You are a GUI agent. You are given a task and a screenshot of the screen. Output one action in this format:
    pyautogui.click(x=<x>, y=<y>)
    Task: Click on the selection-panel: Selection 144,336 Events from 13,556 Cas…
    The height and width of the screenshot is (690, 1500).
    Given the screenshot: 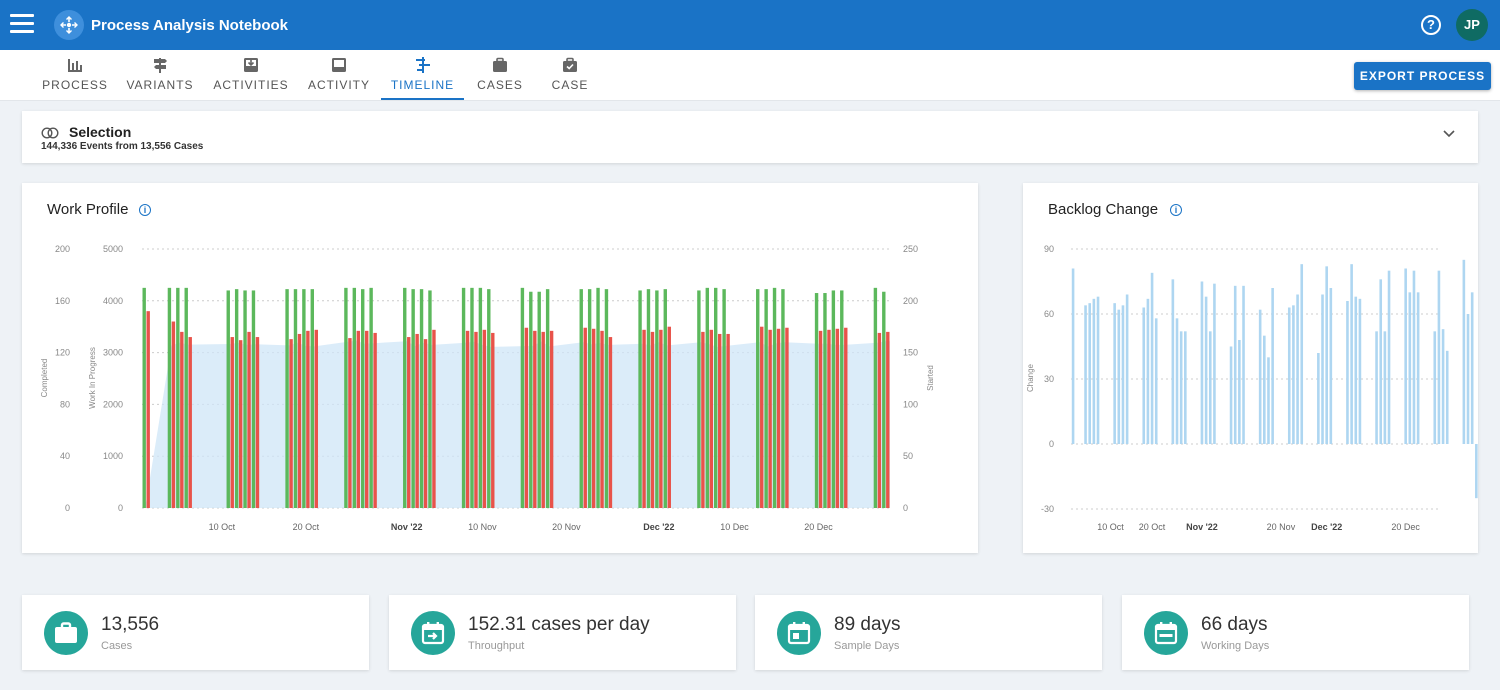 What is the action you would take?
    pyautogui.click(x=750, y=137)
    